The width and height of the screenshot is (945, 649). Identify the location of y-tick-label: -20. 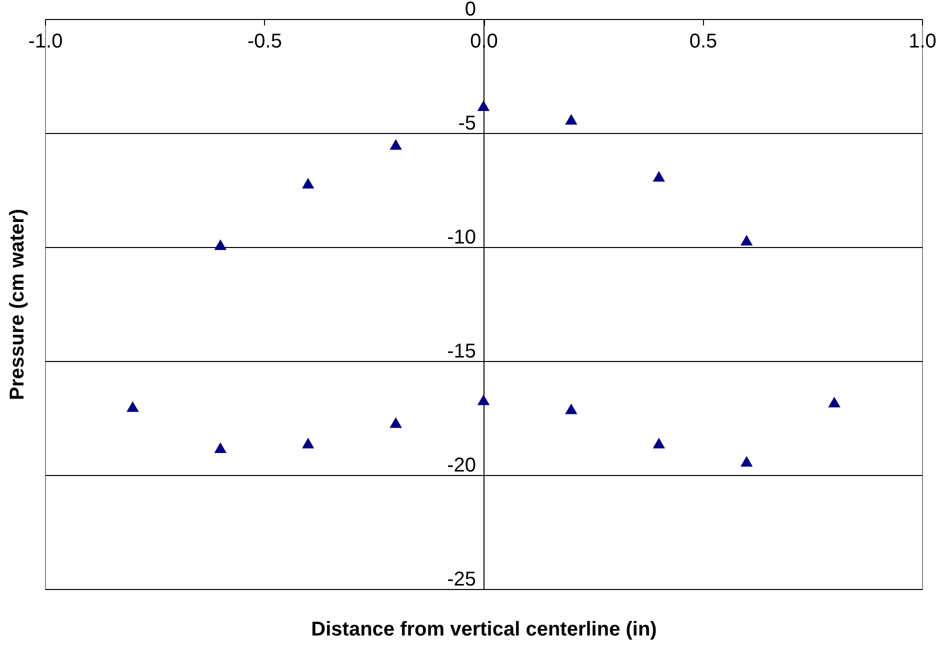
(461, 465).